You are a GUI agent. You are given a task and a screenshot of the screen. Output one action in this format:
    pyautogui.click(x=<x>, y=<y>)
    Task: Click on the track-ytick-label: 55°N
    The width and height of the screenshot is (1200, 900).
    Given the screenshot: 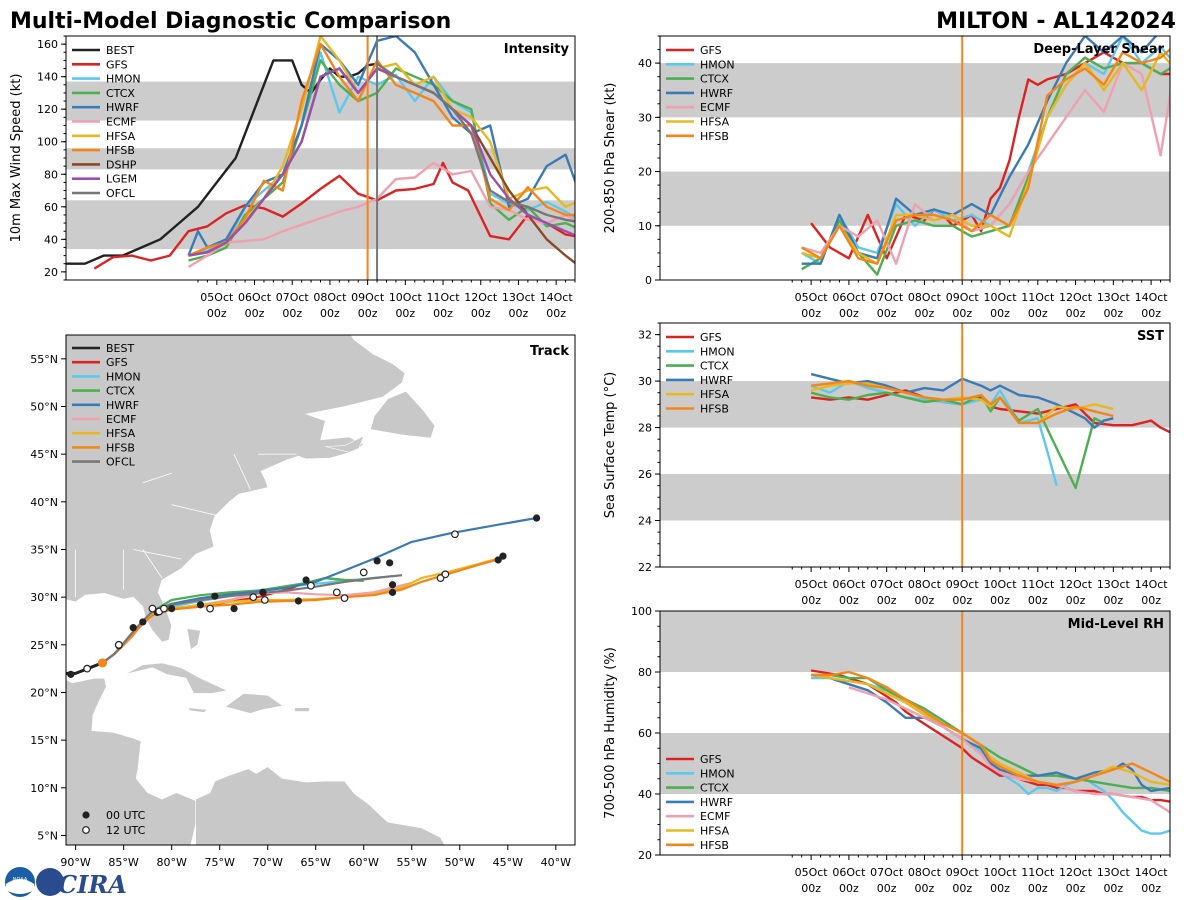 What is the action you would take?
    pyautogui.click(x=44, y=359)
    